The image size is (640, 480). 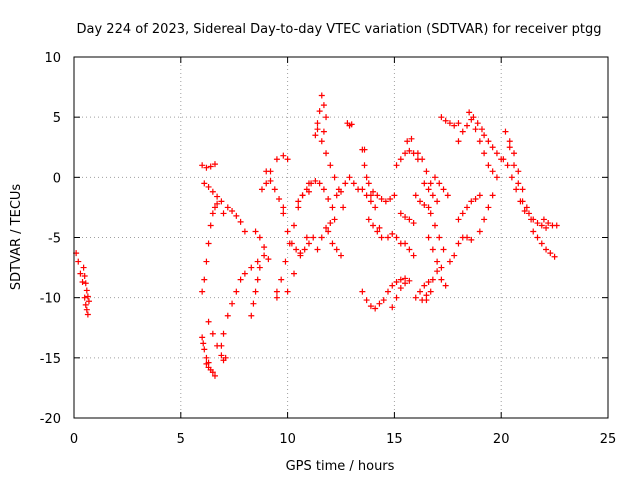 I want to click on series-arc-v, so click(x=334, y=243).